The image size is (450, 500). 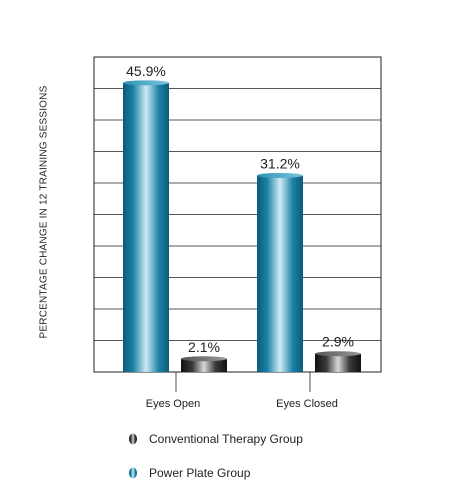 What do you see at coordinates (204, 347) in the screenshot?
I see `data-label: 2.1%` at bounding box center [204, 347].